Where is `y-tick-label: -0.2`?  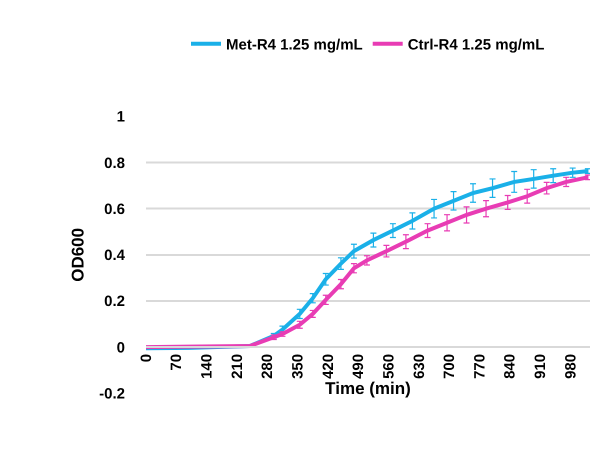 y-tick-label: -0.2 is located at coordinates (112, 394).